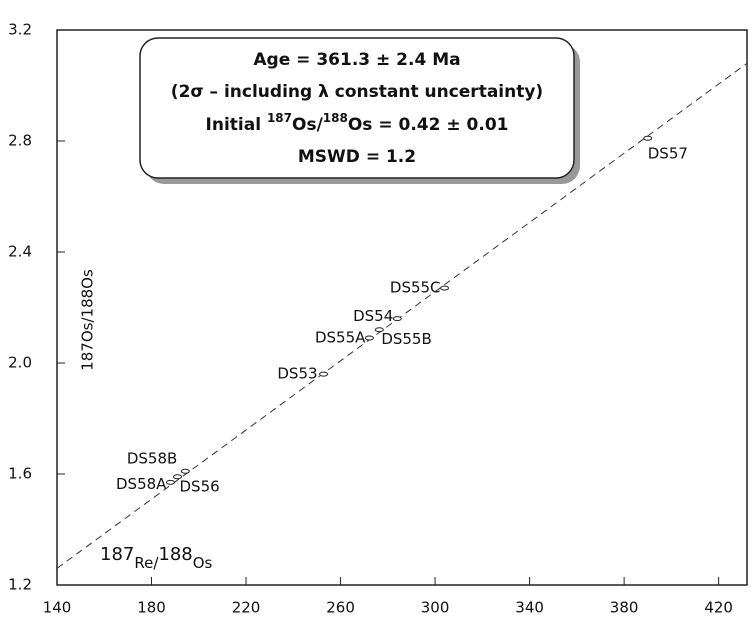 Image resolution: width=756 pixels, height=621 pixels. Describe the element at coordinates (20, 30) in the screenshot. I see `y-tick-label: 3.2` at that location.